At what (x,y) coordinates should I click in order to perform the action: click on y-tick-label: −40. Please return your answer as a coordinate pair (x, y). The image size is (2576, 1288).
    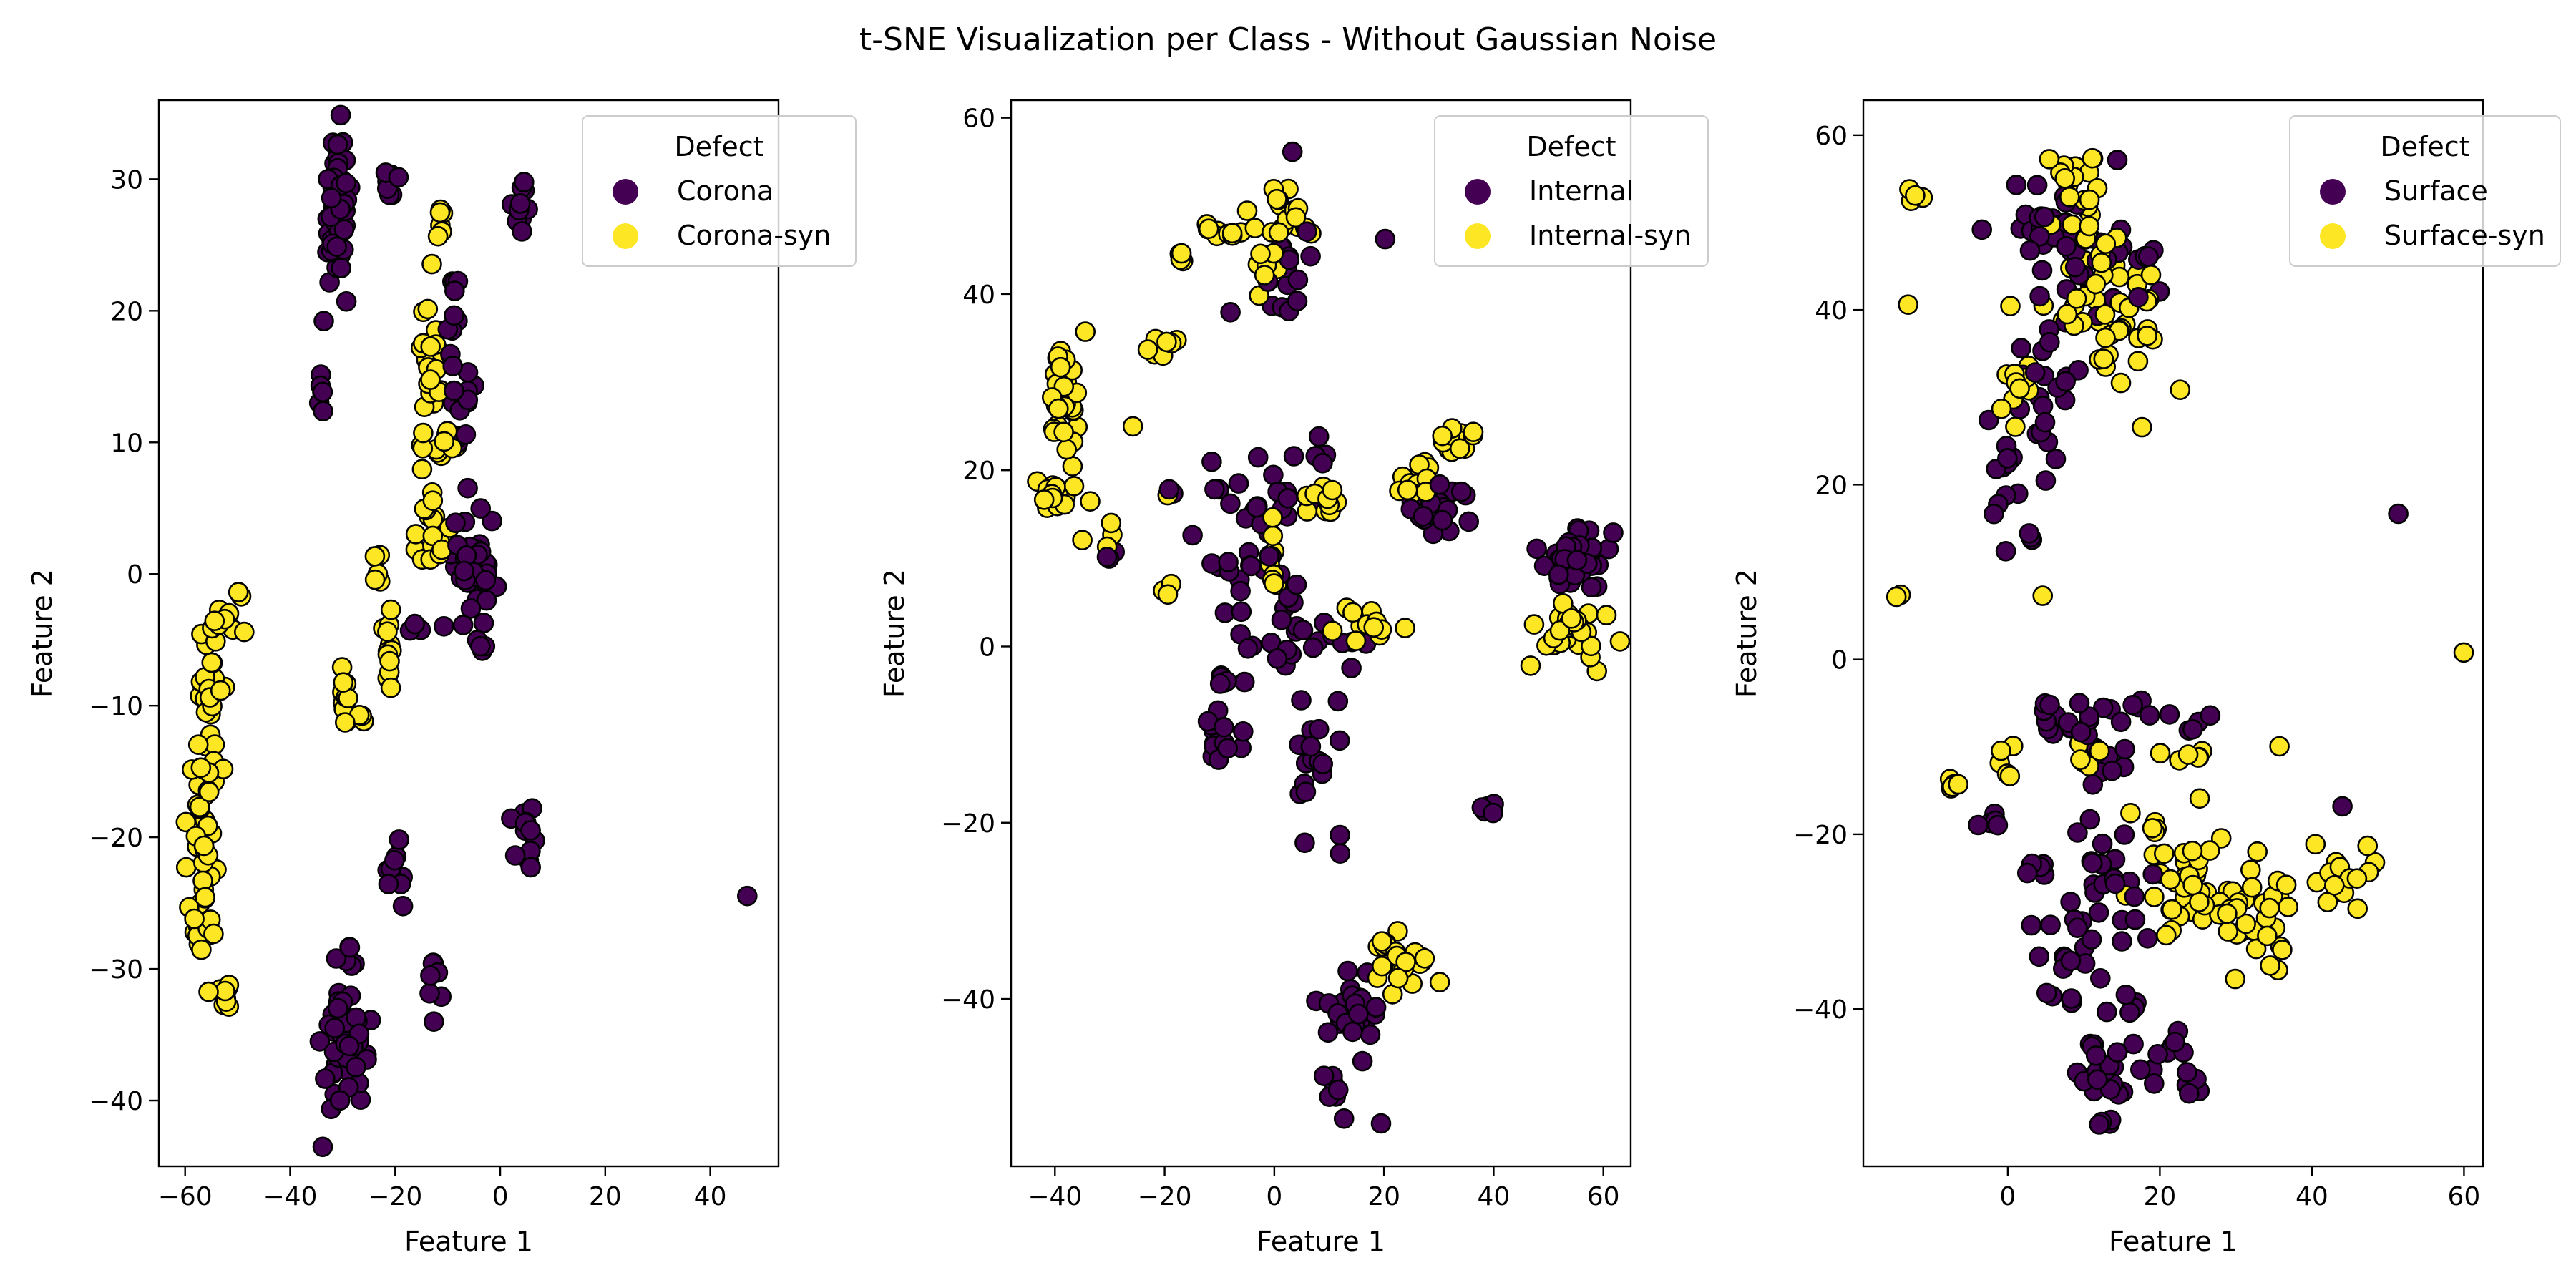
    Looking at the image, I should click on (1820, 1010).